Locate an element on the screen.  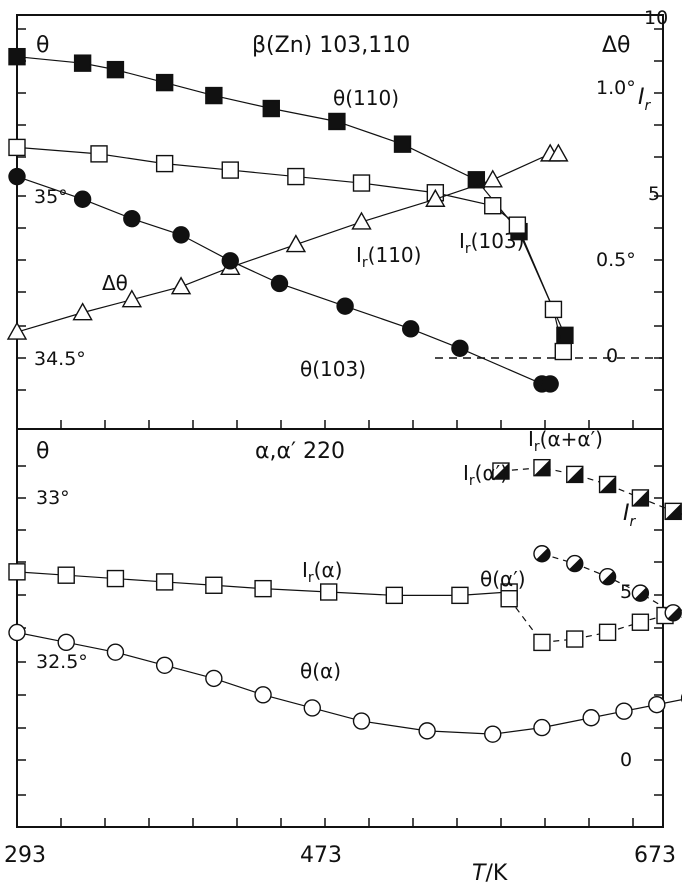
upper-panel-title: β(Zn) 103,110 is located at coordinates (331, 45).